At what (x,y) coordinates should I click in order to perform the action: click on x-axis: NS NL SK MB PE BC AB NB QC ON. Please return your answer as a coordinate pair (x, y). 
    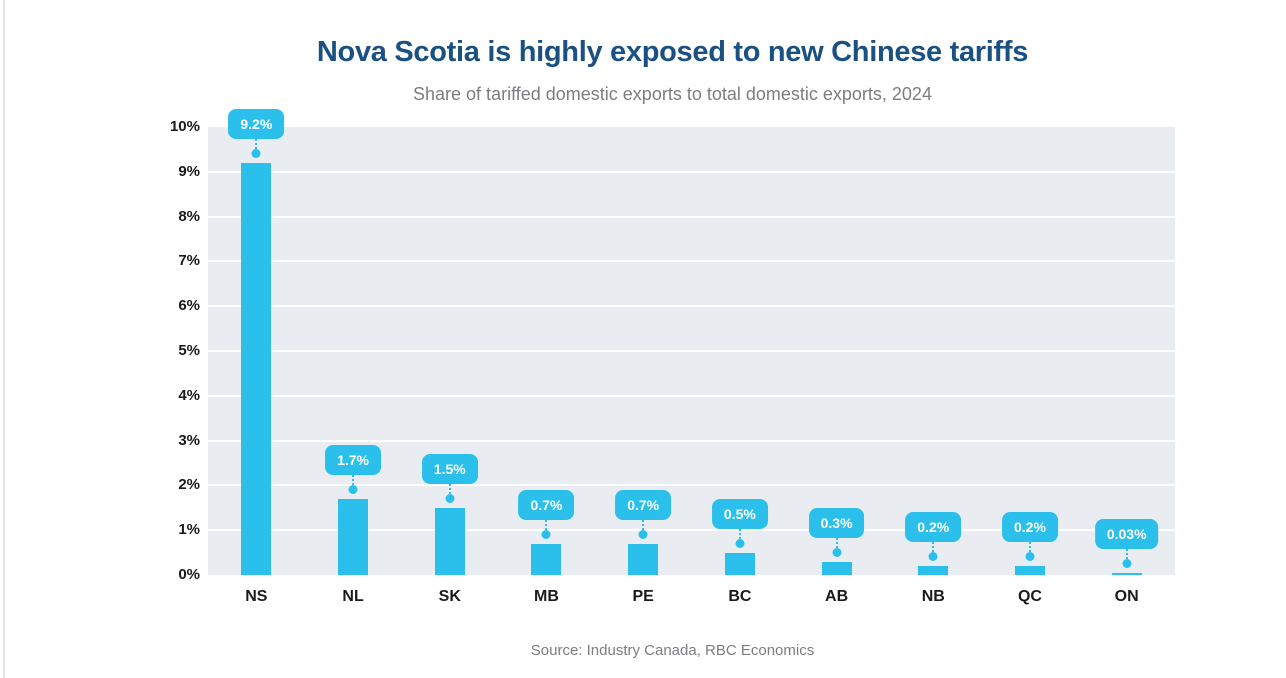
    Looking at the image, I should click on (691, 597).